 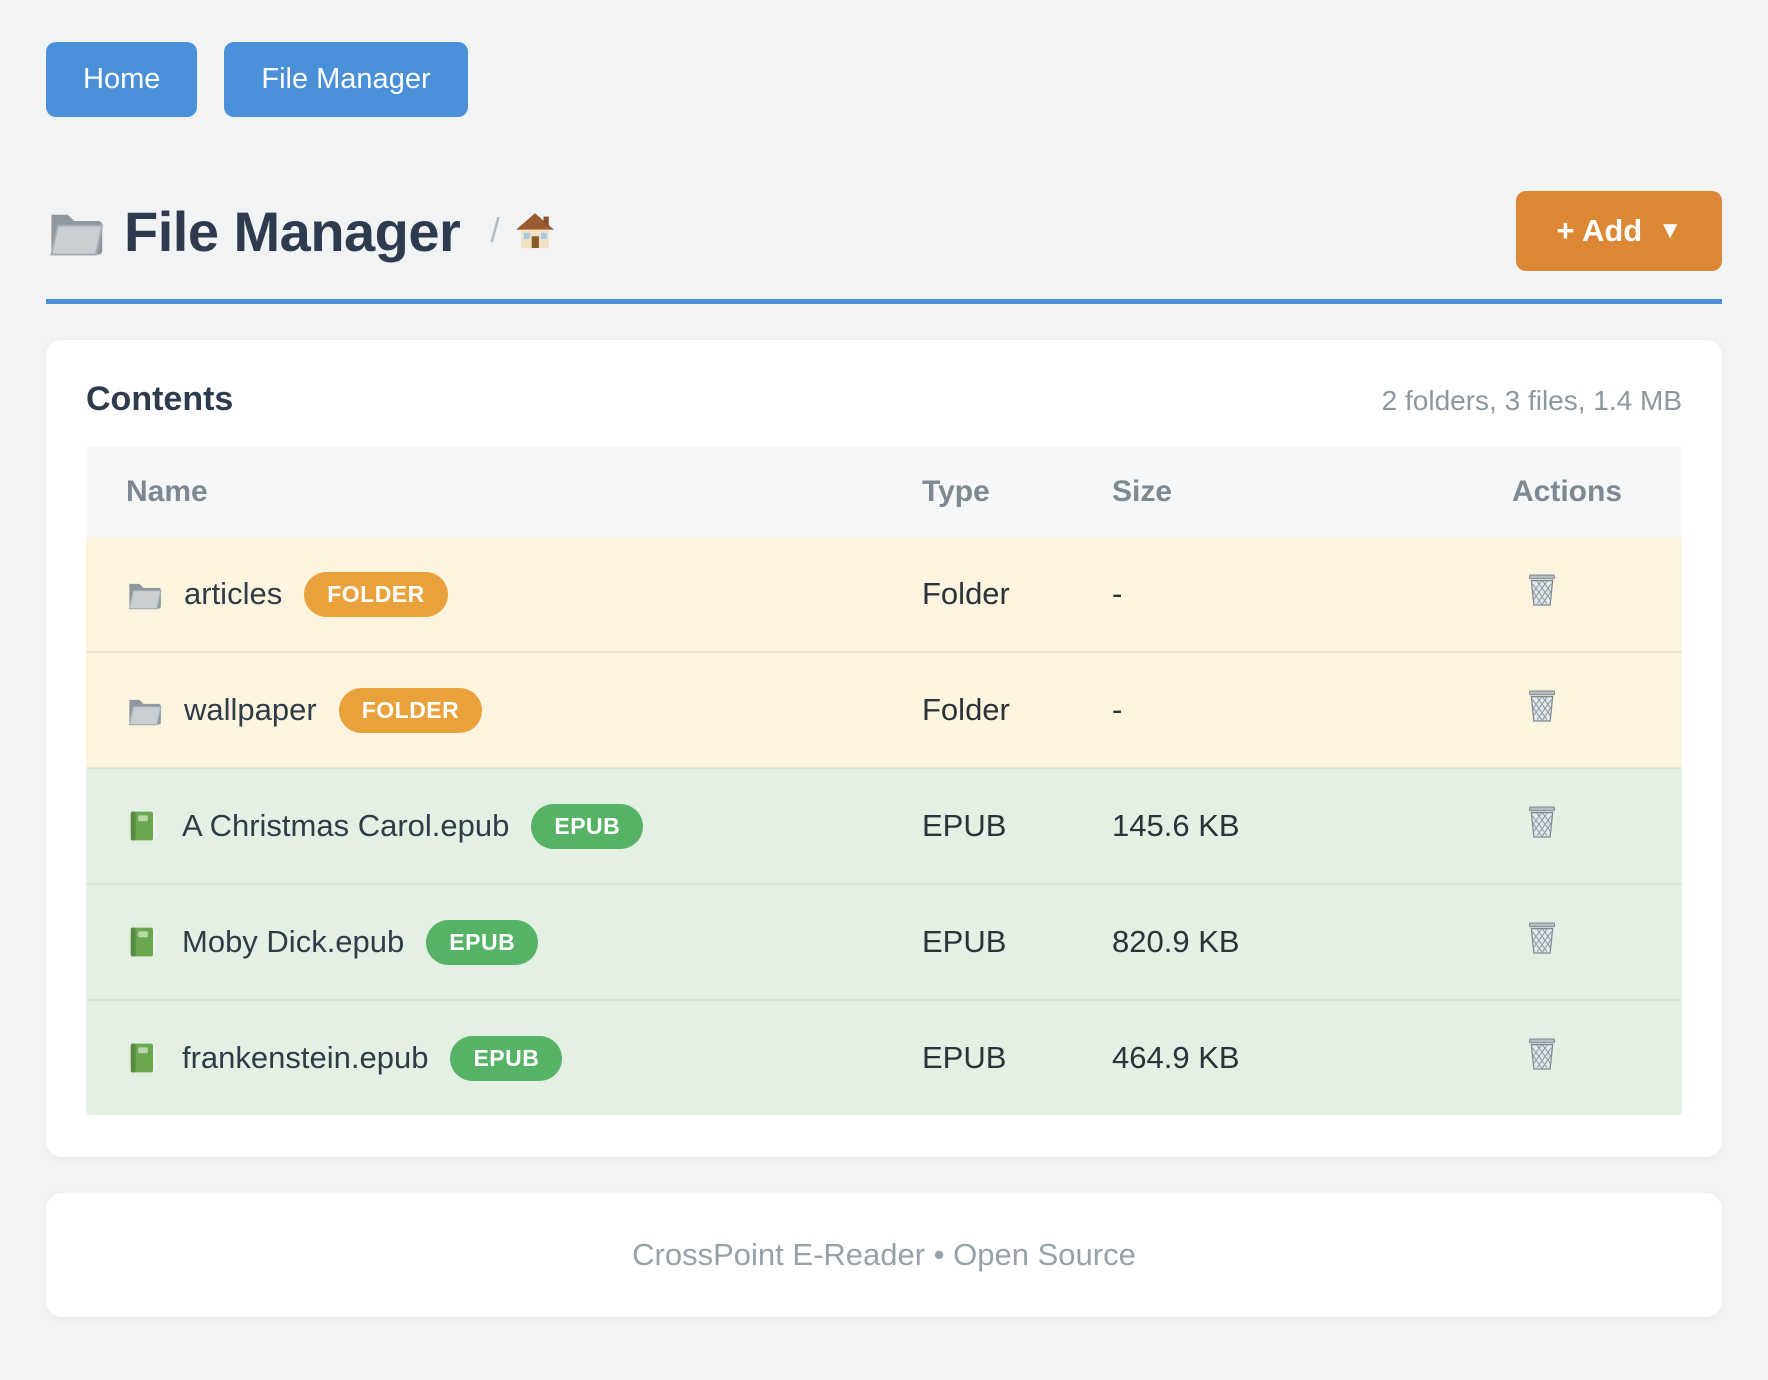 I want to click on footer-card: CrossPoint E-Reader • Open Source, so click(x=884, y=1255).